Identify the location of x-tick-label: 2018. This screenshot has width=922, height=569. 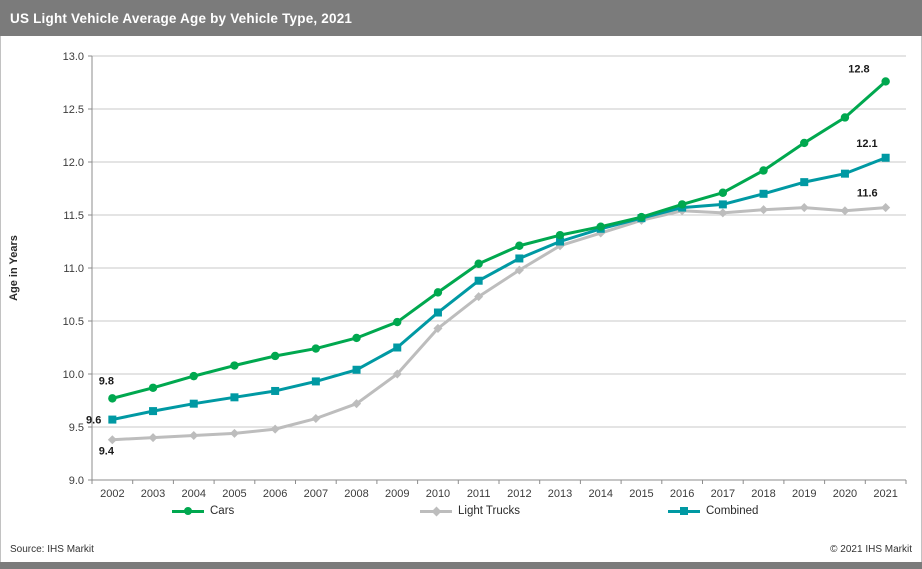
(763, 494).